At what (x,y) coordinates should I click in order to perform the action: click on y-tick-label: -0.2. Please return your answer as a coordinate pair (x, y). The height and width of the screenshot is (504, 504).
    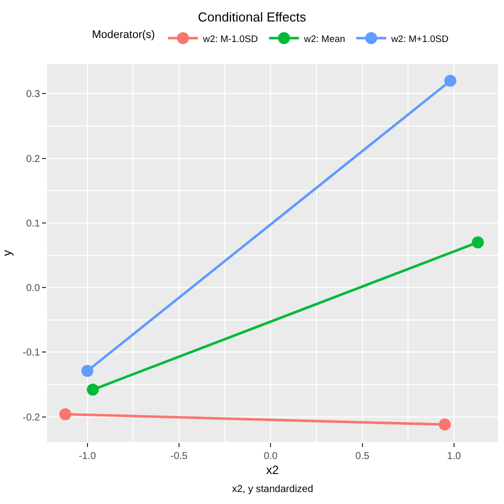
    Looking at the image, I should click on (31, 418).